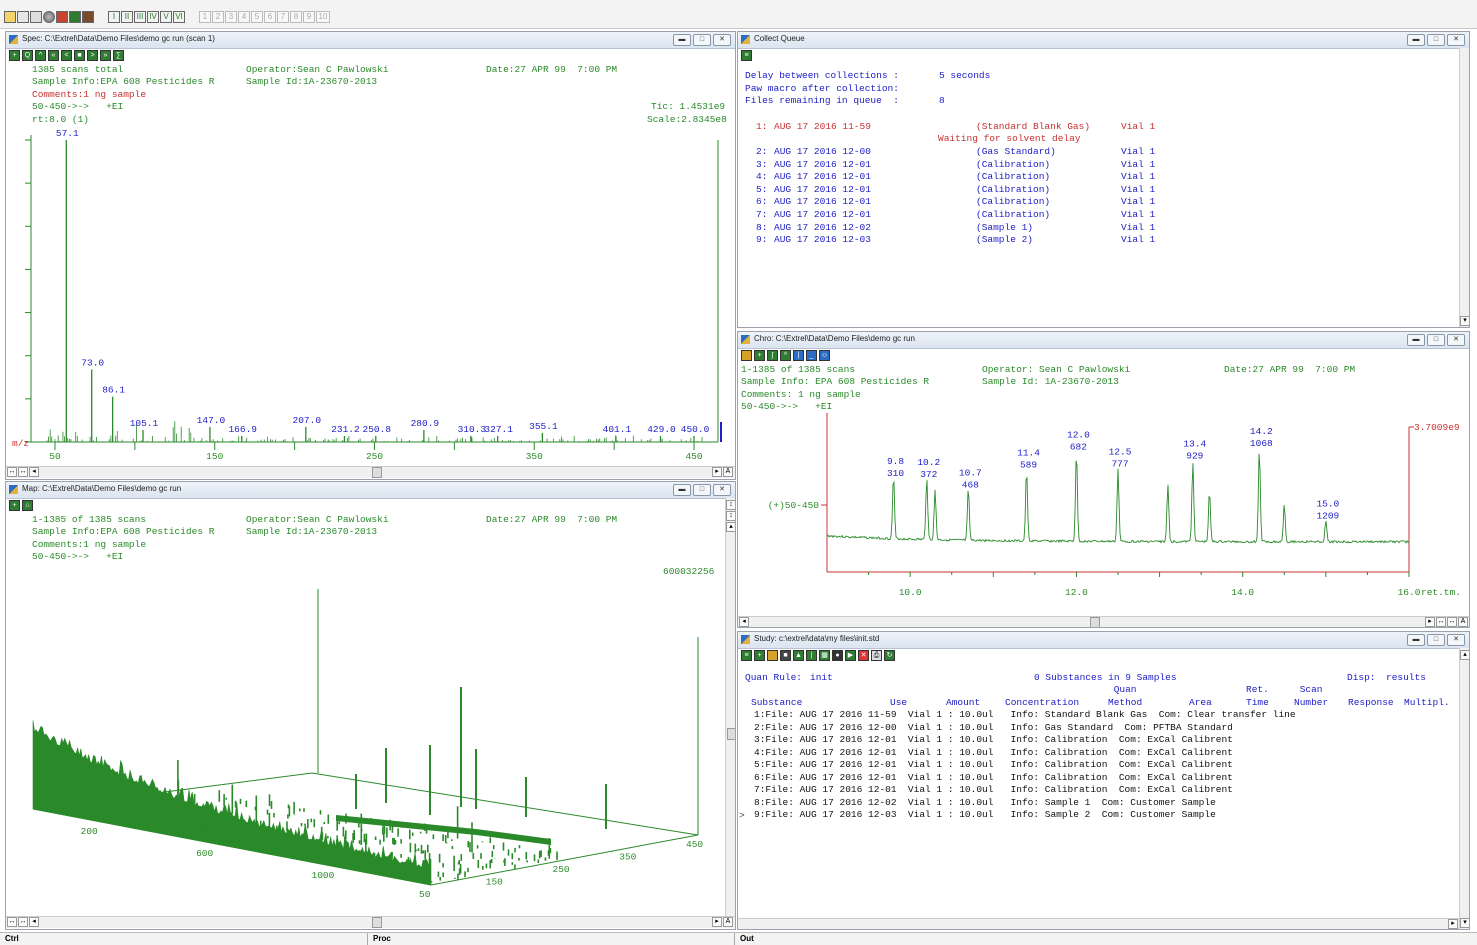 Image resolution: width=1477 pixels, height=945 pixels. I want to click on print-icon, so click(36, 17).